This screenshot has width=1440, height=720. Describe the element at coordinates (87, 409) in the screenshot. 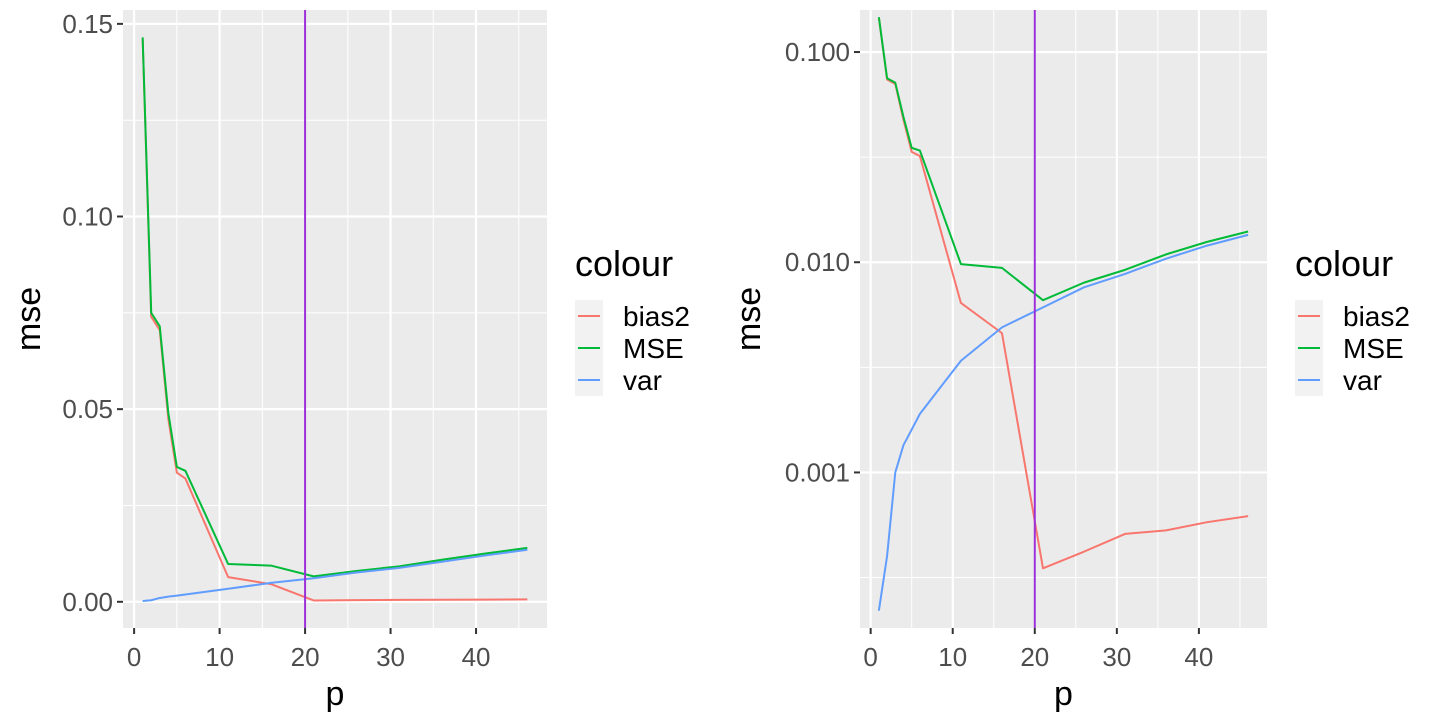

I see `y-tick-label: 0.05` at that location.